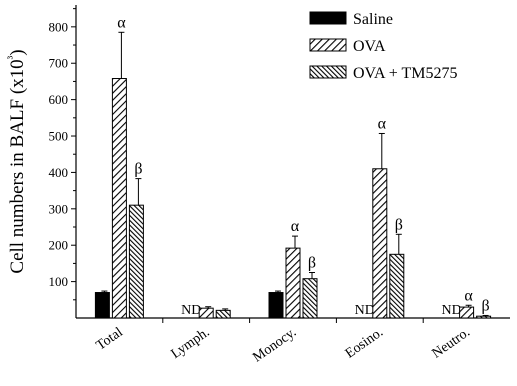 The width and height of the screenshot is (517, 386). I want to click on y-tick-label: 500, so click(59, 136).